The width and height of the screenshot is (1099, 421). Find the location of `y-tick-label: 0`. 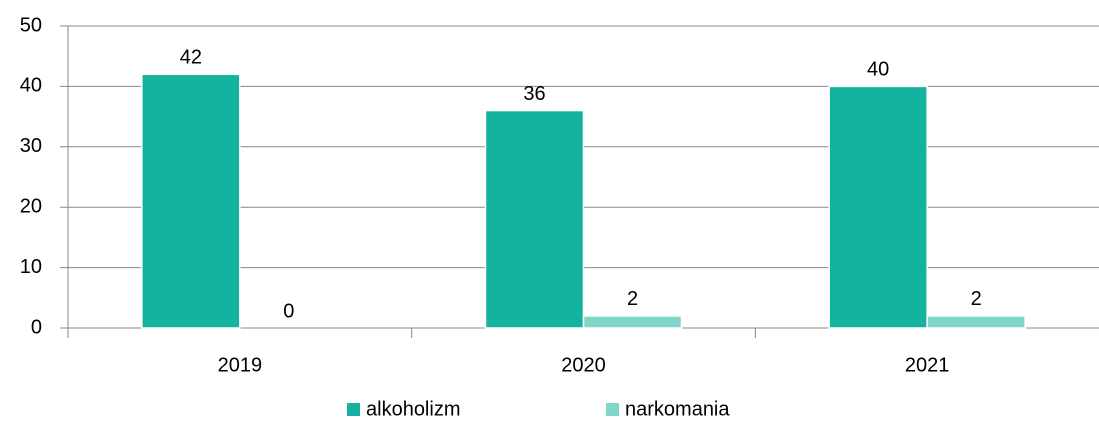

y-tick-label: 0 is located at coordinates (36, 327).